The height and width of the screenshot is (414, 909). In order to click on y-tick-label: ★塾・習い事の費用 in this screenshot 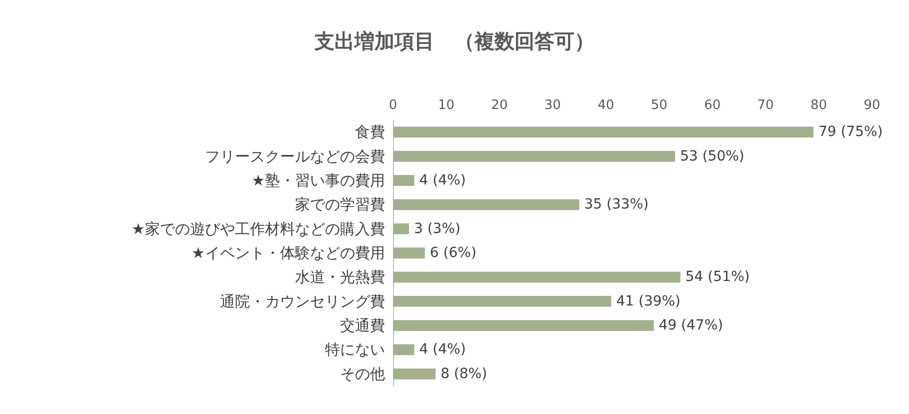, I will do `click(318, 180)`.